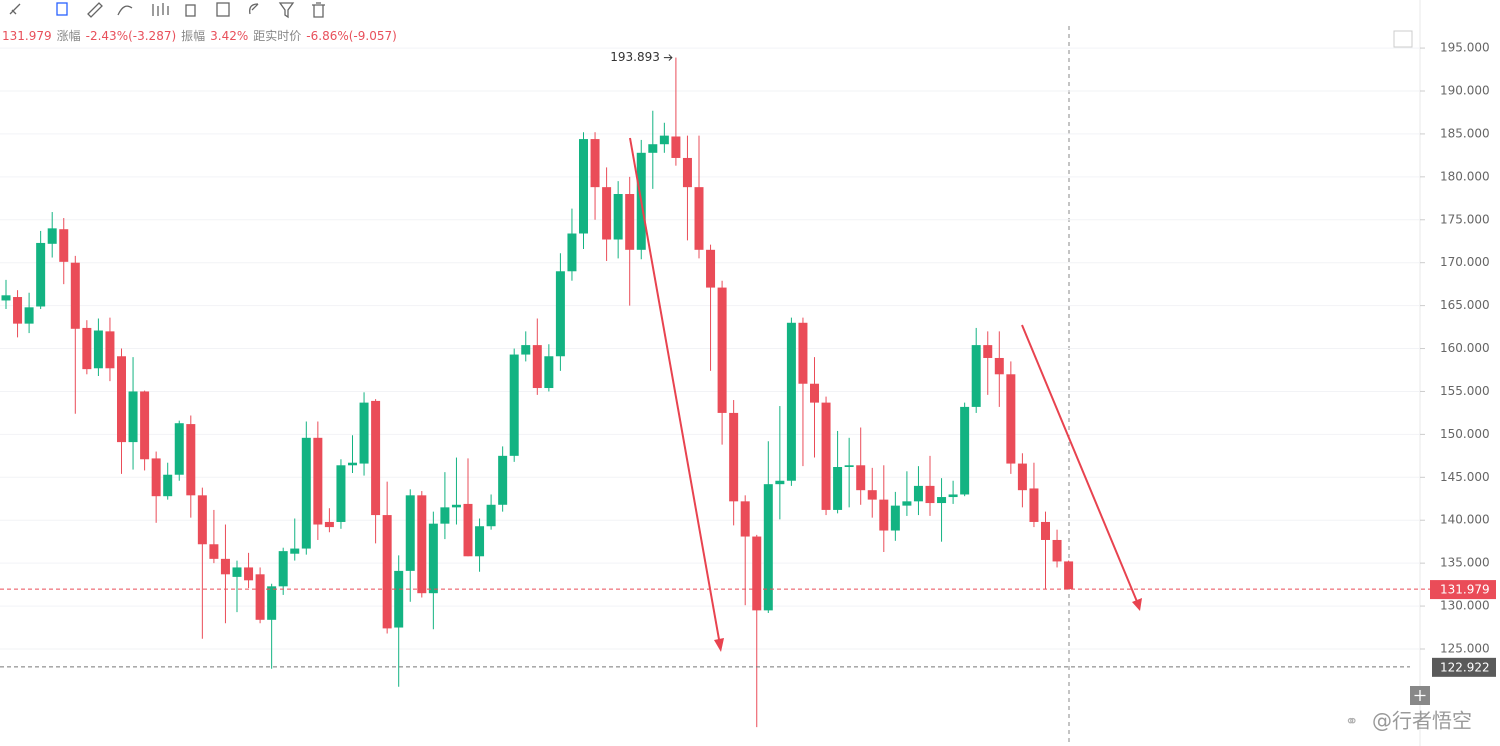 The image size is (1500, 746). What do you see at coordinates (1465, 176) in the screenshot?
I see `y-tick-label: 180.000` at bounding box center [1465, 176].